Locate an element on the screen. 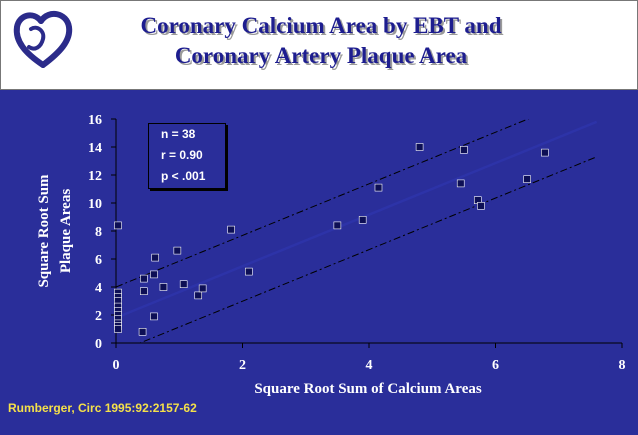 The image size is (638, 435). x-tick-label: 4 is located at coordinates (369, 365).